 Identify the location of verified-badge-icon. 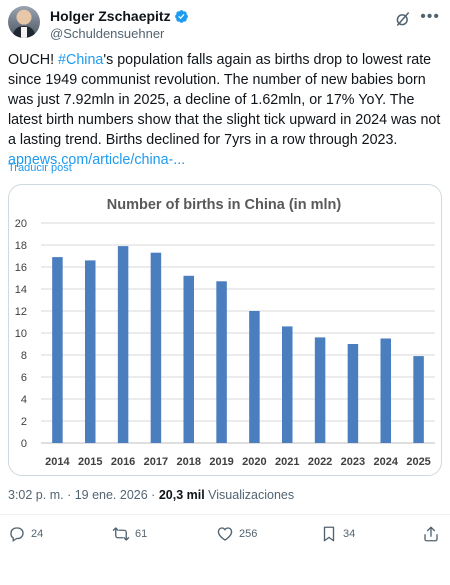
(181, 16).